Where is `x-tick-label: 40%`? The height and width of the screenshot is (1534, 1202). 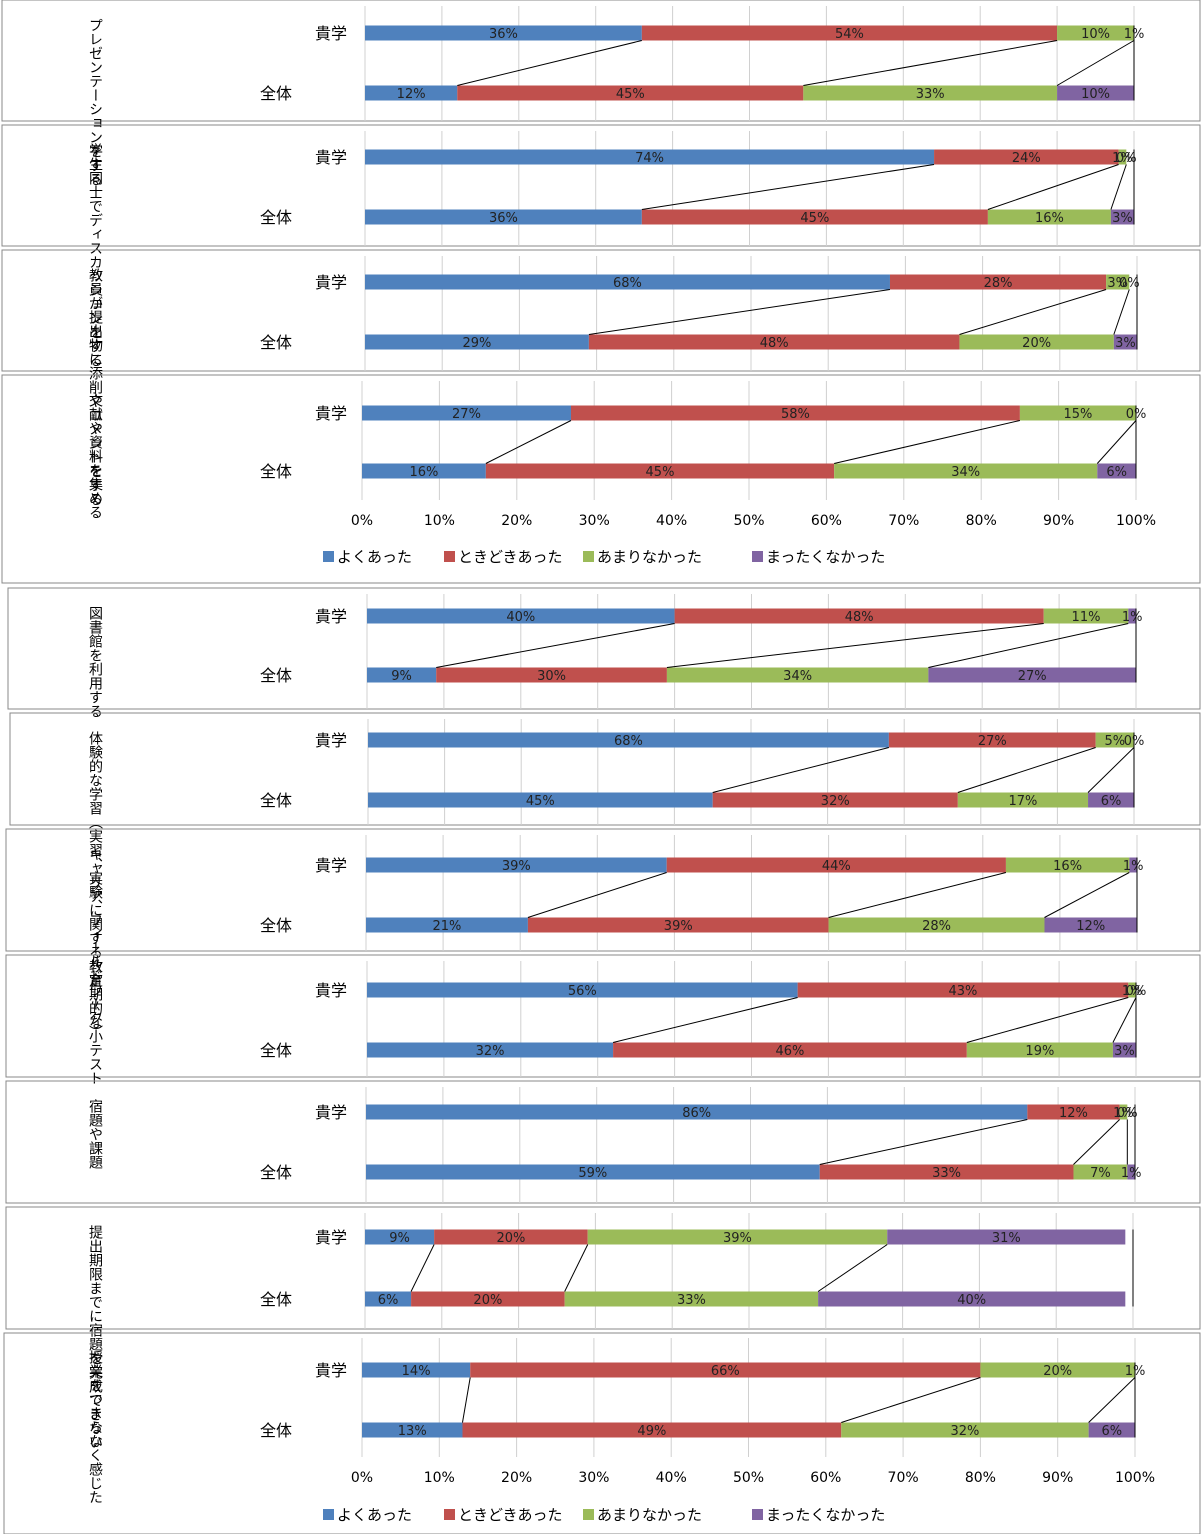
x-tick-label: 40% is located at coordinates (671, 1478).